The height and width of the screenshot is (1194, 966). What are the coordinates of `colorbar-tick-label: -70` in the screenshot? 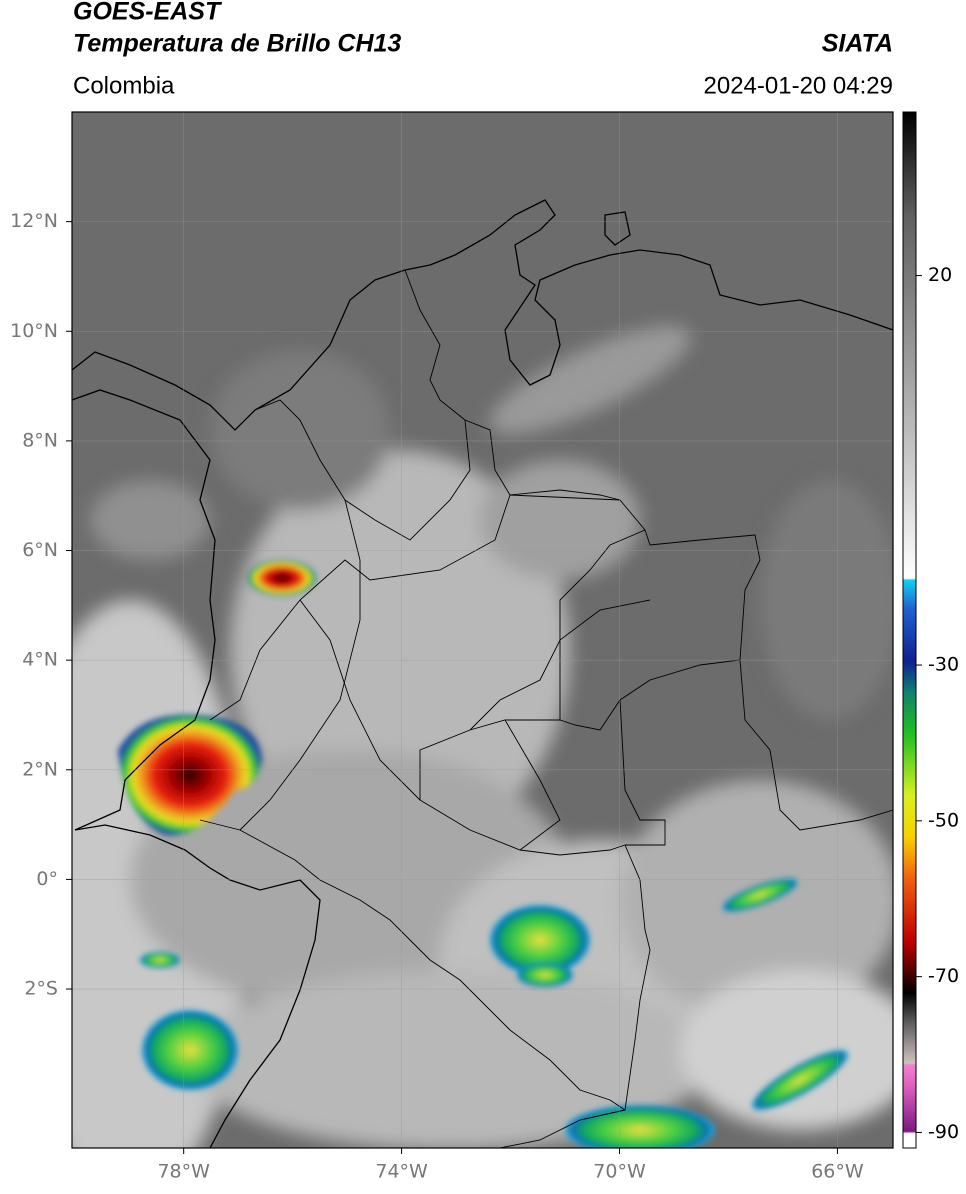 It's located at (943, 976).